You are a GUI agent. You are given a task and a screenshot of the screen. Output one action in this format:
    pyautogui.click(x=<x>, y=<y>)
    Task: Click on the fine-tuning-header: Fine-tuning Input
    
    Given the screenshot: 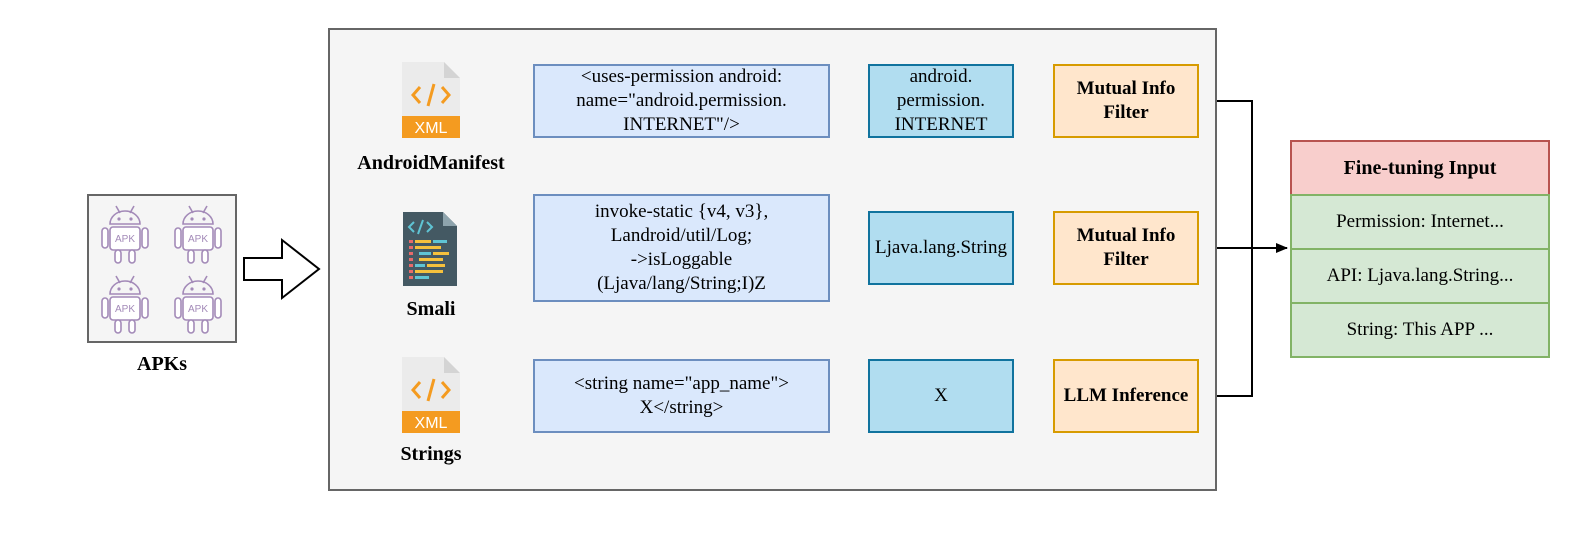 What is the action you would take?
    pyautogui.click(x=1420, y=168)
    